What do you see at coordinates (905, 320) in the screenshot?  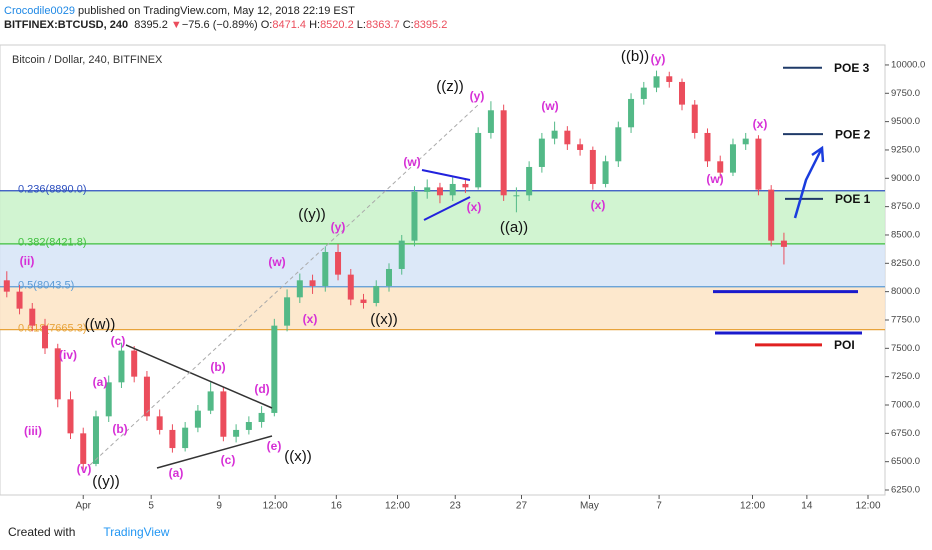 I see `y-tick-label: 7750.0` at bounding box center [905, 320].